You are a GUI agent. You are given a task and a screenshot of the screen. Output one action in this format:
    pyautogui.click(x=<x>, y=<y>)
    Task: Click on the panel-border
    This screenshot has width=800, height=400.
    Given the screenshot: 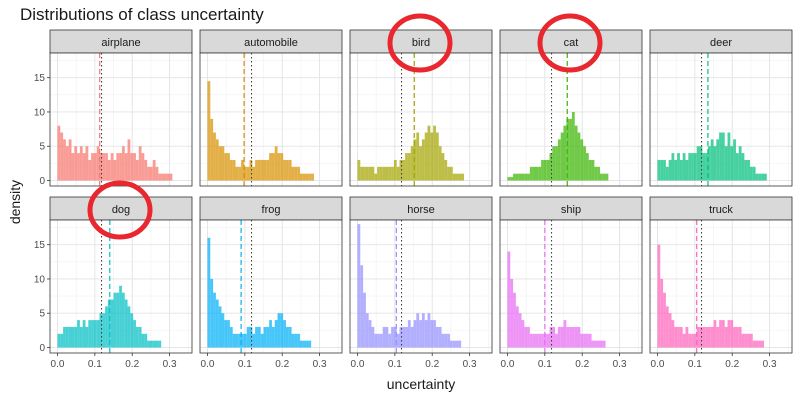 What is the action you would take?
    pyautogui.click(x=571, y=119)
    